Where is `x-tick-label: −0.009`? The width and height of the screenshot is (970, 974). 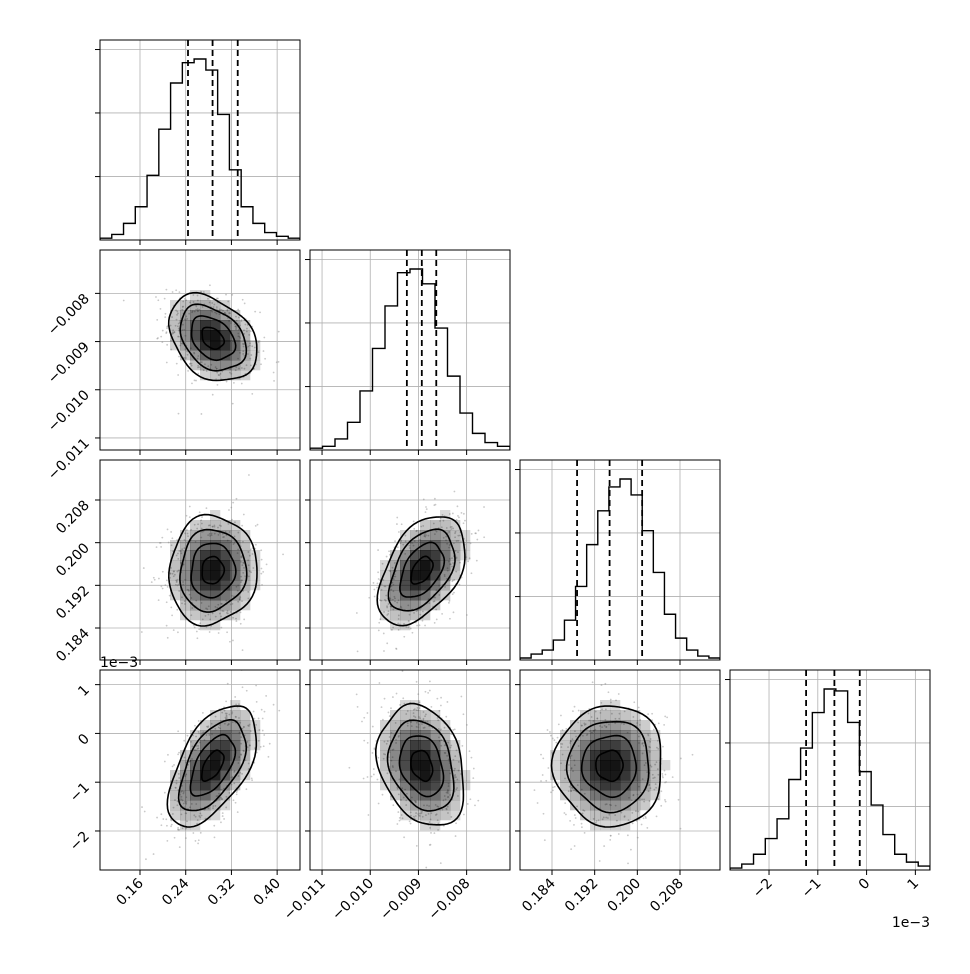
x-tick-label: −0.009 is located at coordinates (401, 900).